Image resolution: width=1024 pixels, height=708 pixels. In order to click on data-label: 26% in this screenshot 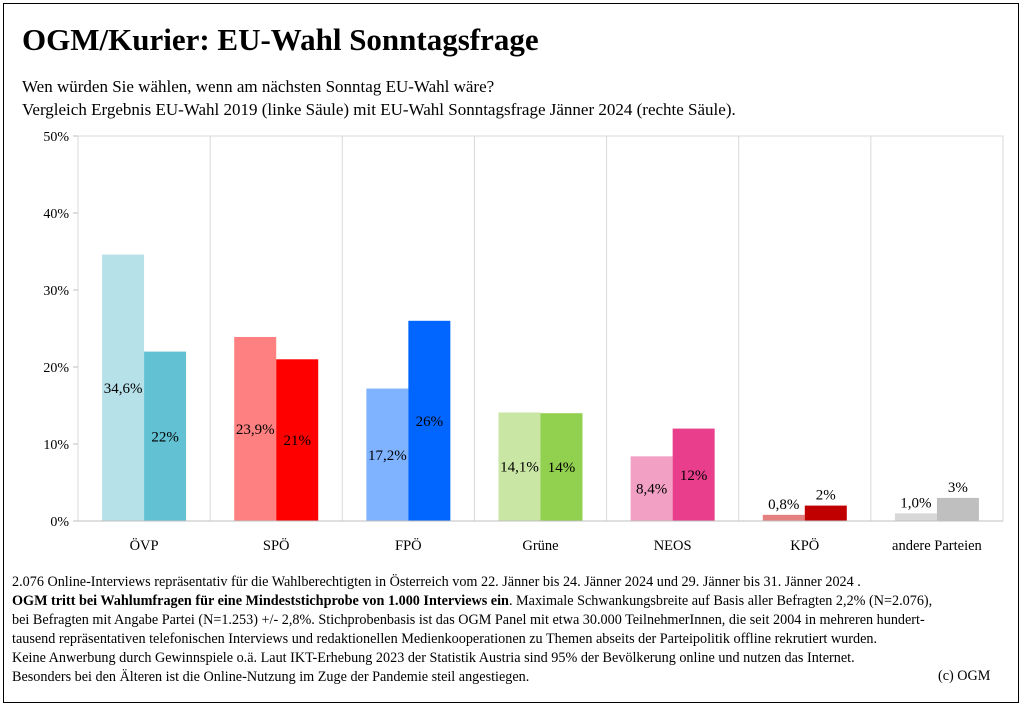, I will do `click(430, 422)`.